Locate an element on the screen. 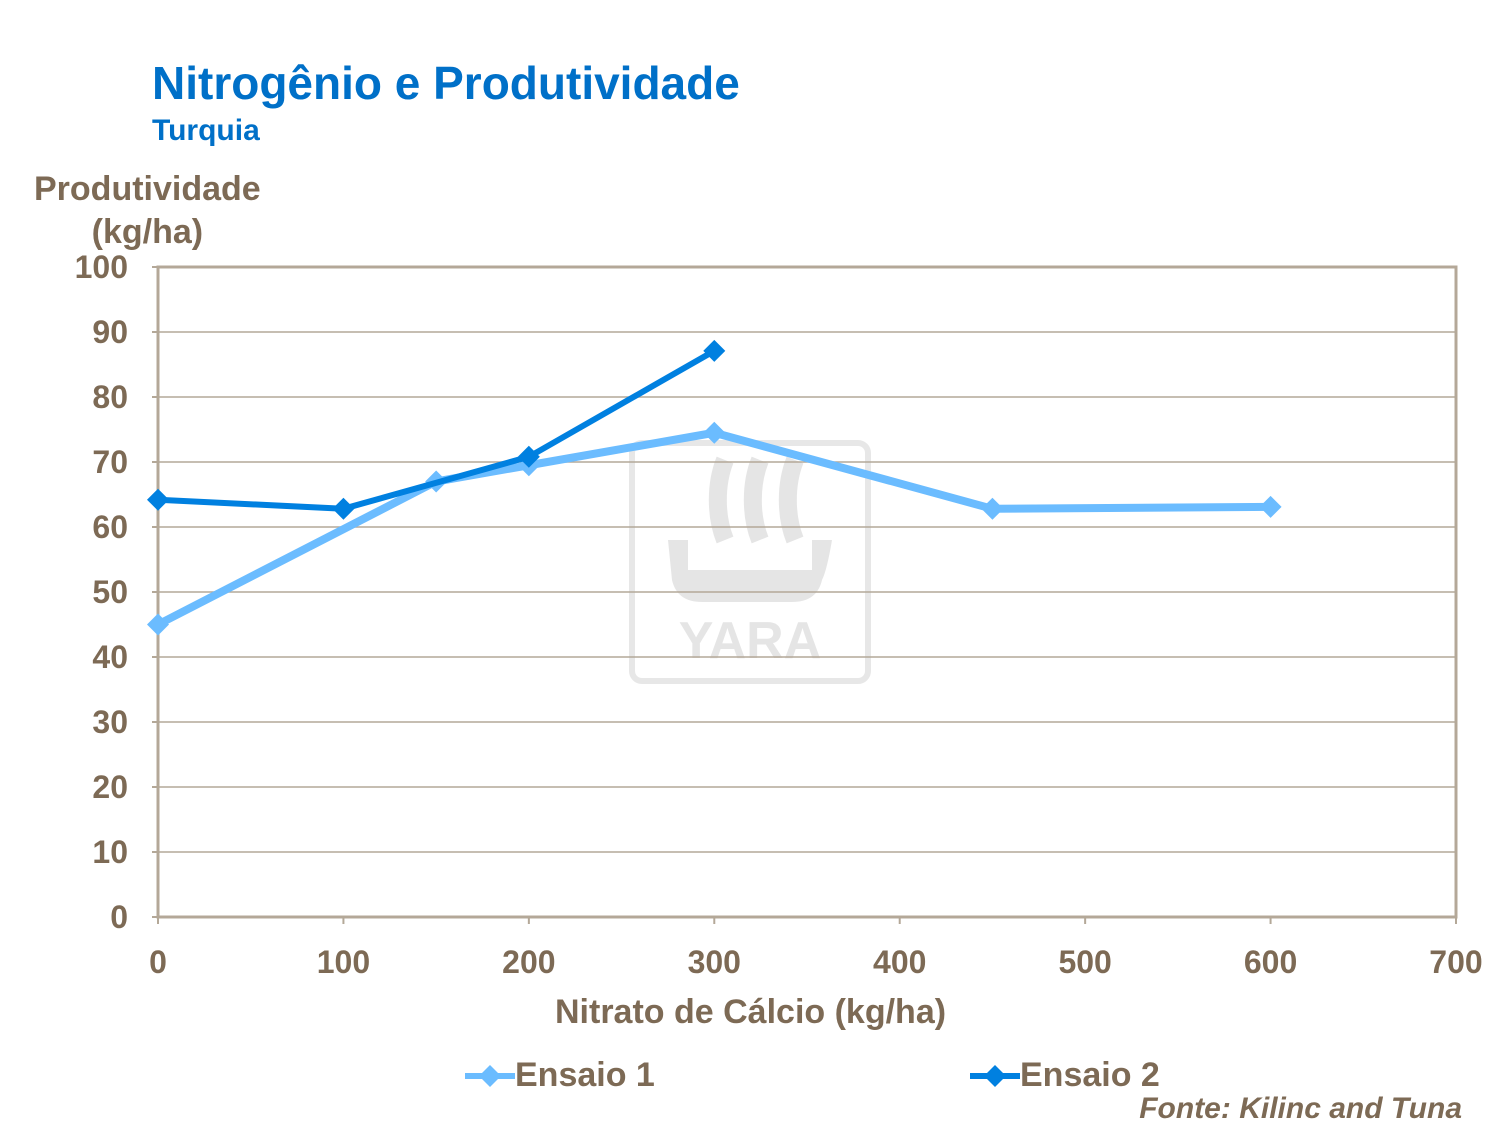 The height and width of the screenshot is (1125, 1500). legend-label: Ensaio 1 is located at coordinates (585, 1075).